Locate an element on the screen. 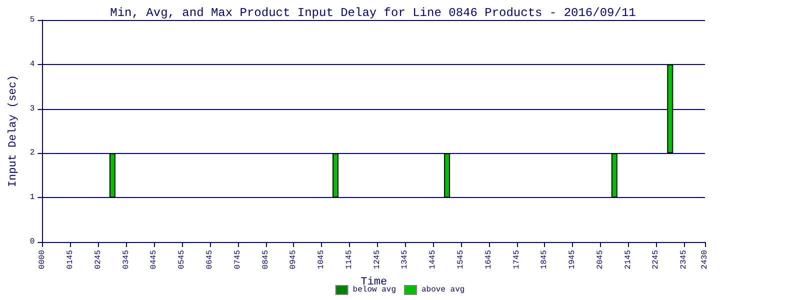 The height and width of the screenshot is (300, 800). y-tick-label: 4 is located at coordinates (32, 64).